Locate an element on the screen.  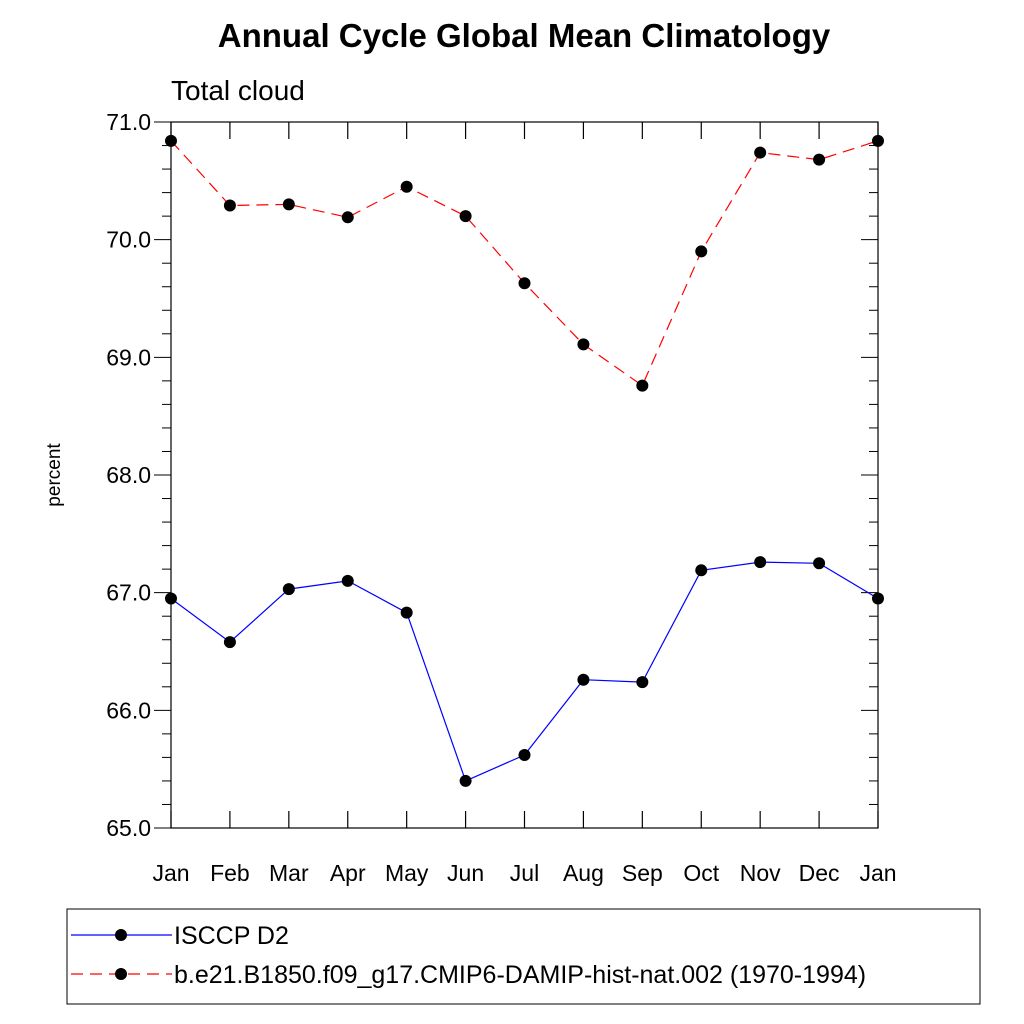
y-tick-label: 70.0 is located at coordinates (128, 240).